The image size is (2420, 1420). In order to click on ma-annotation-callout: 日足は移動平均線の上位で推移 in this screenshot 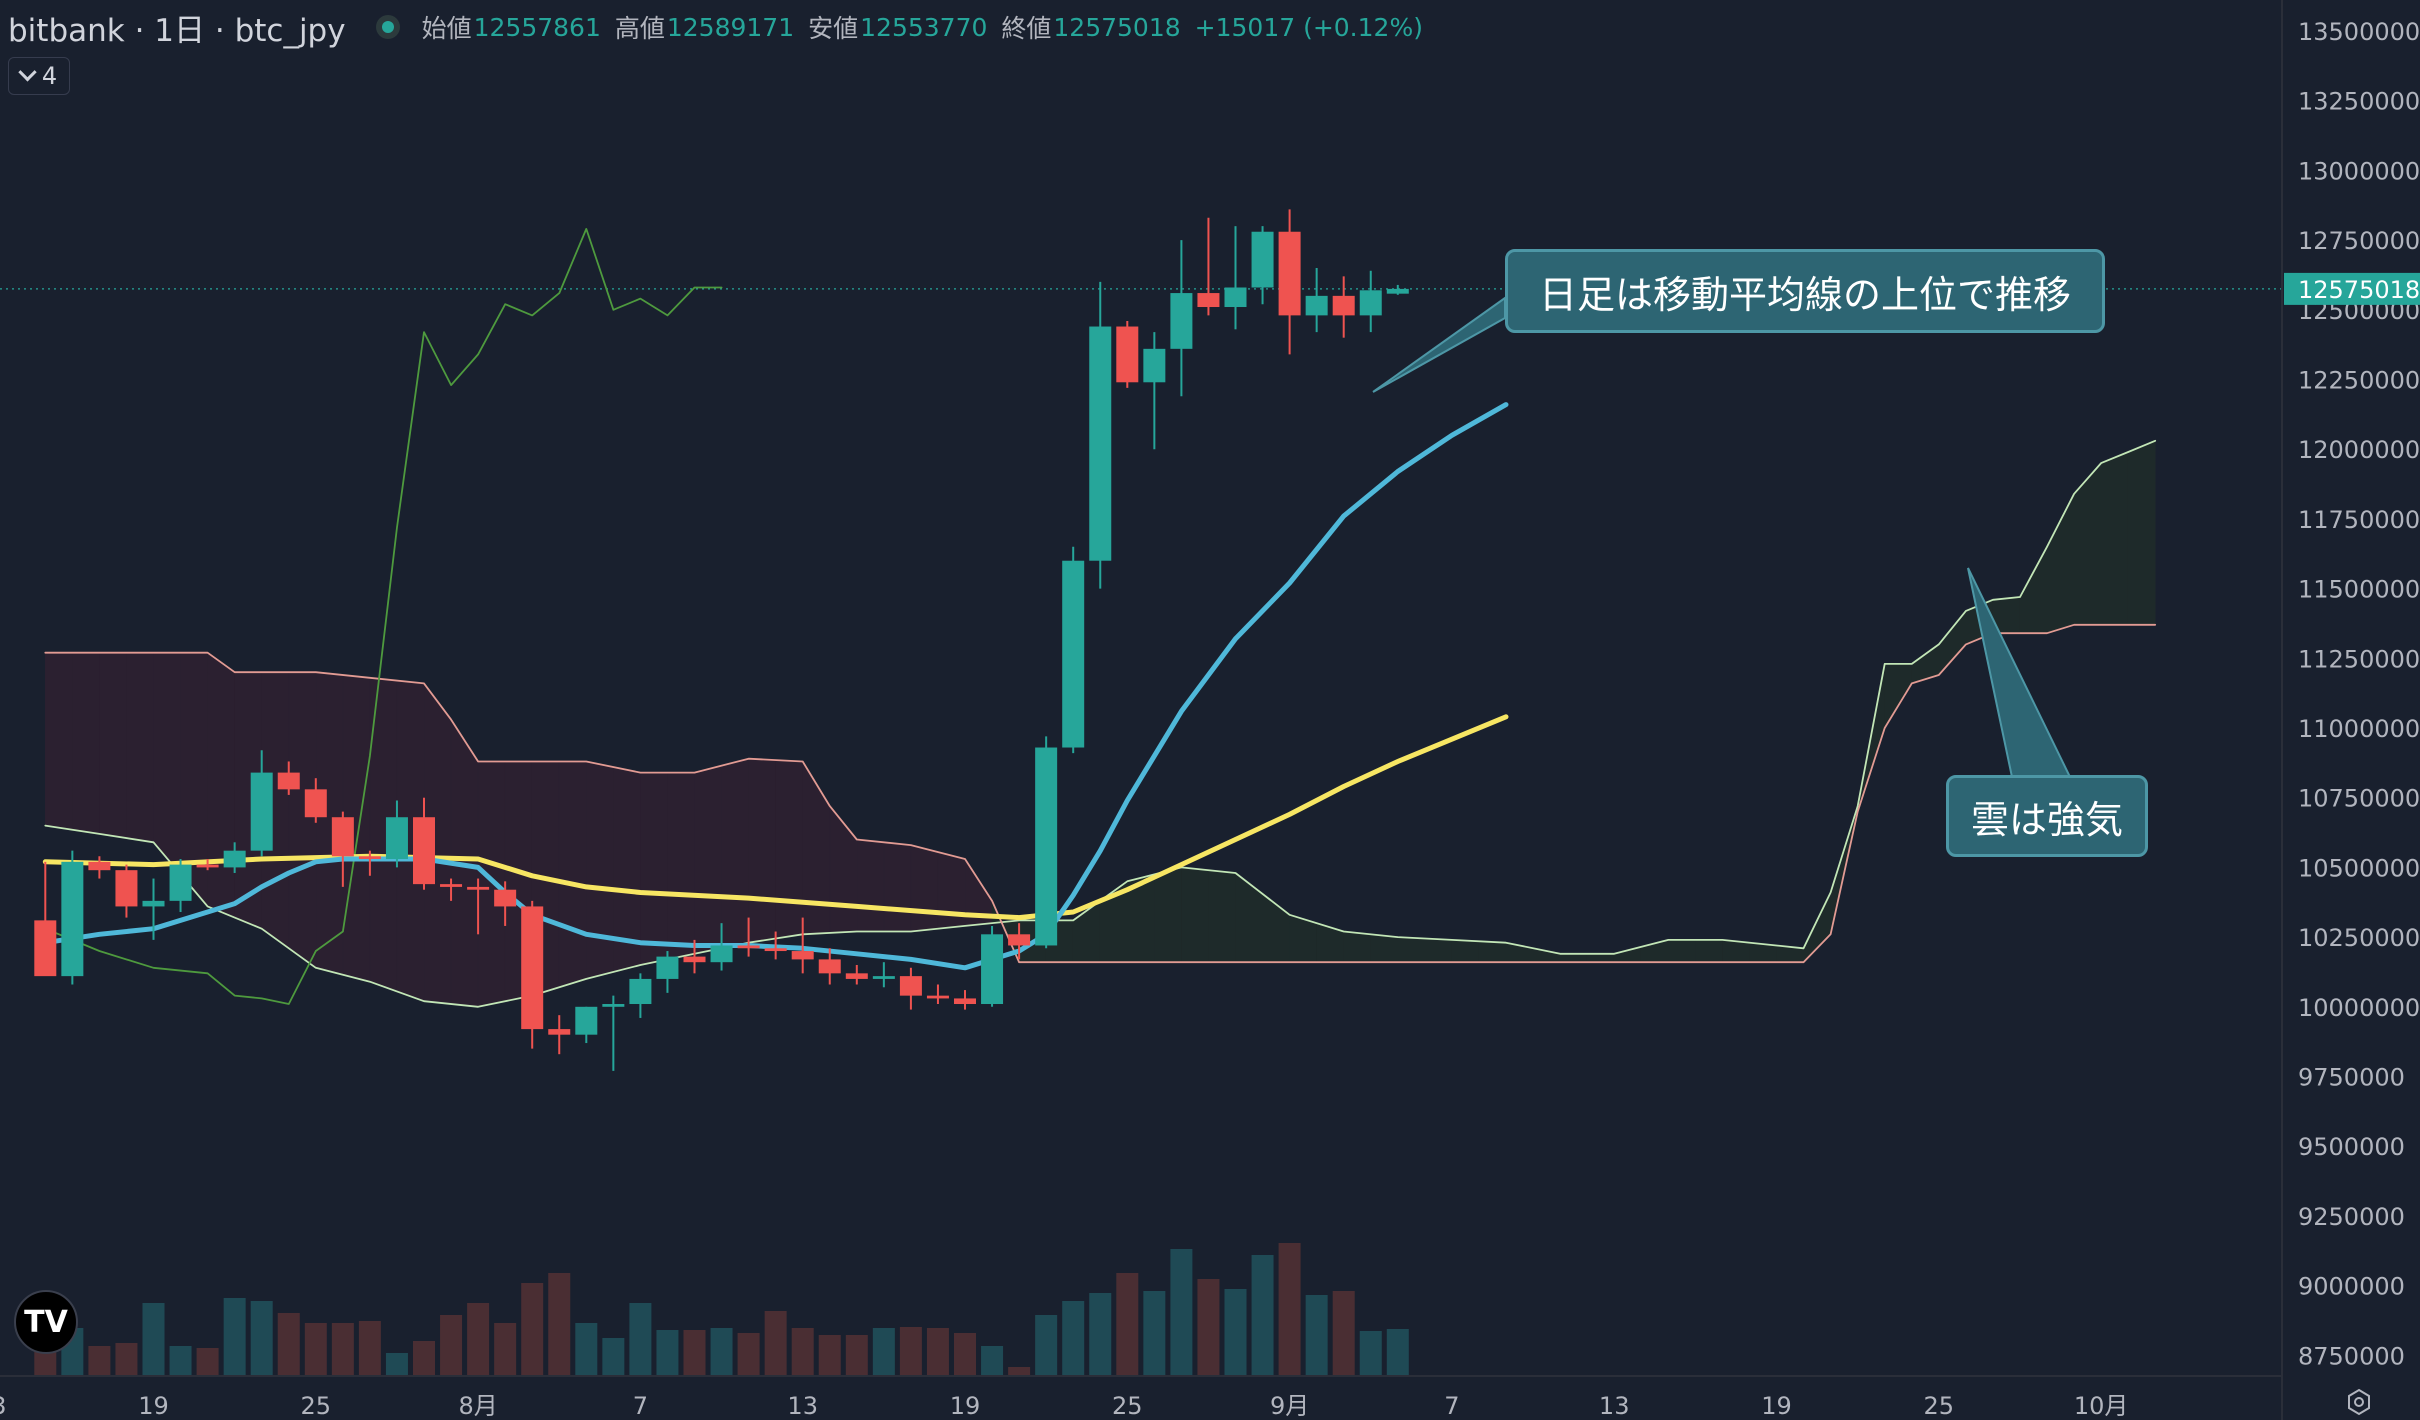, I will do `click(1805, 291)`.